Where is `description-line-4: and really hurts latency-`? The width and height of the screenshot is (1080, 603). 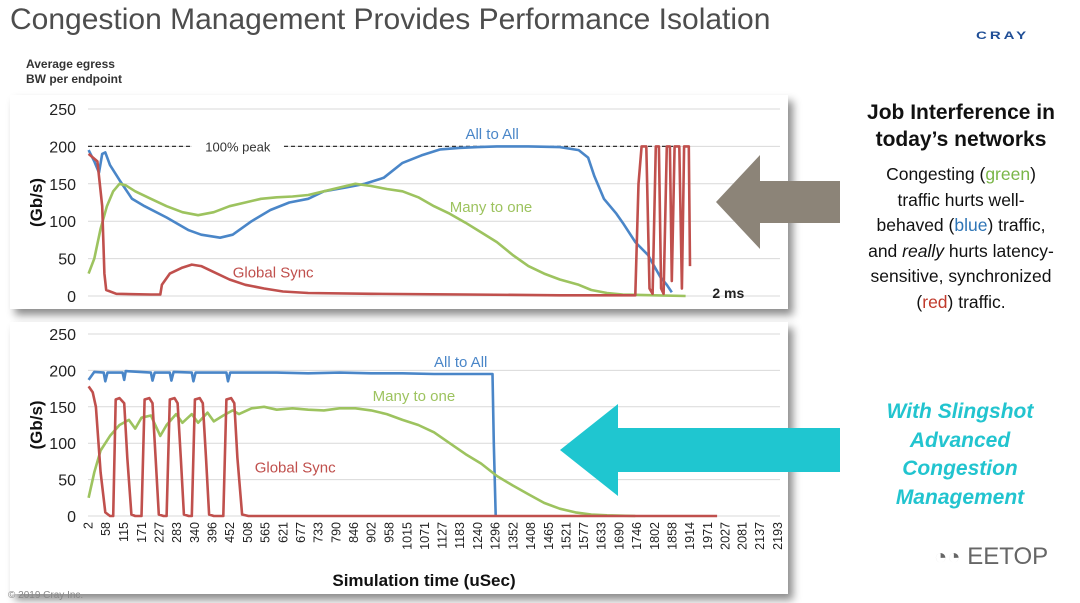
description-line-4: and really hurts latency- is located at coordinates (961, 252).